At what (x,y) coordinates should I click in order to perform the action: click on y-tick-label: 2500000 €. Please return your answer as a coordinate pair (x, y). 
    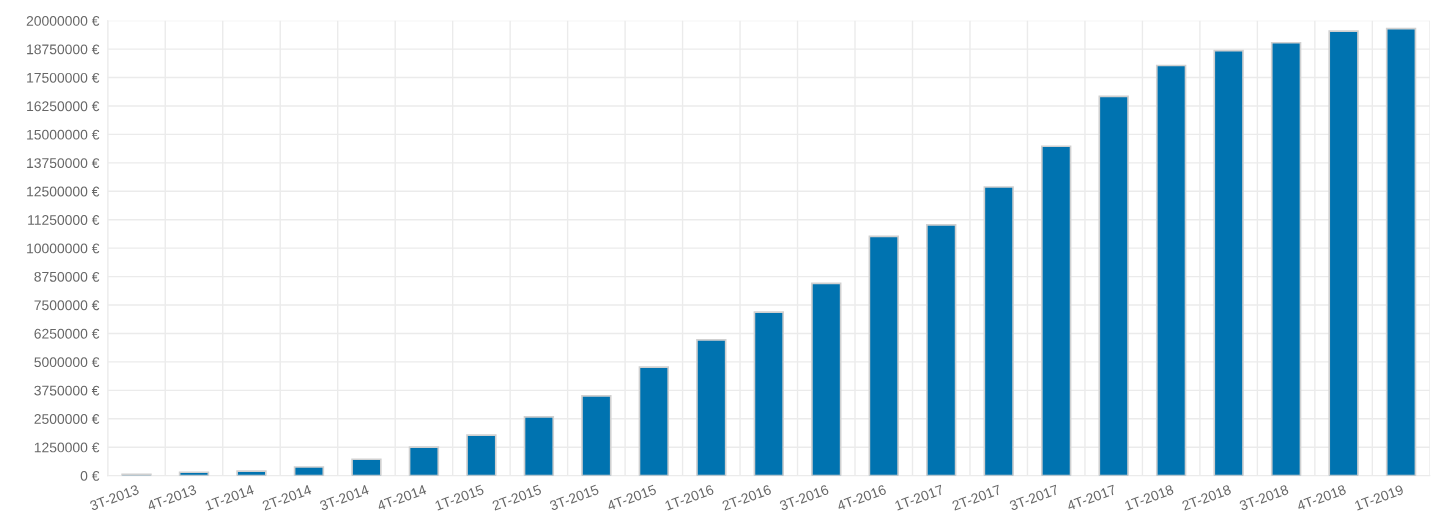
    Looking at the image, I should click on (67, 419).